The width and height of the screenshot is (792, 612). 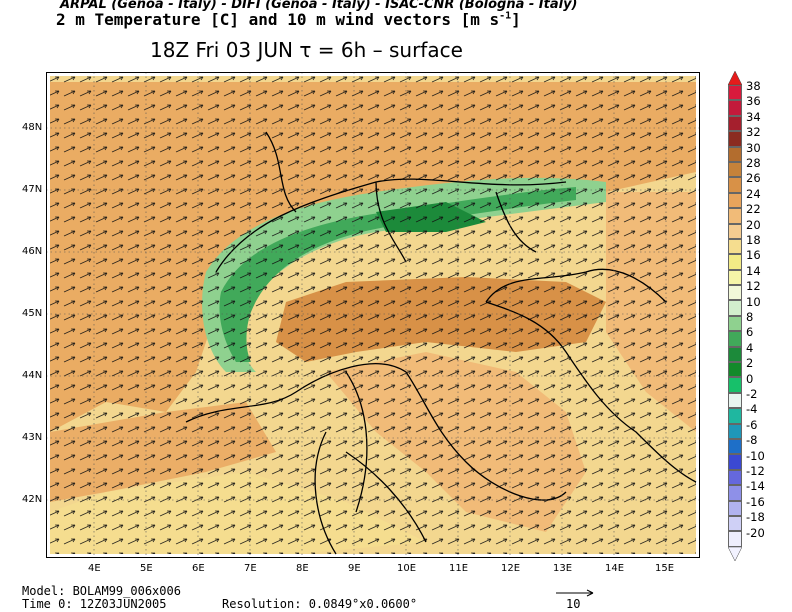 What do you see at coordinates (306, 50) in the screenshot?
I see `map-title: 18Z Fri 03 JUN τ = 6h – surface` at bounding box center [306, 50].